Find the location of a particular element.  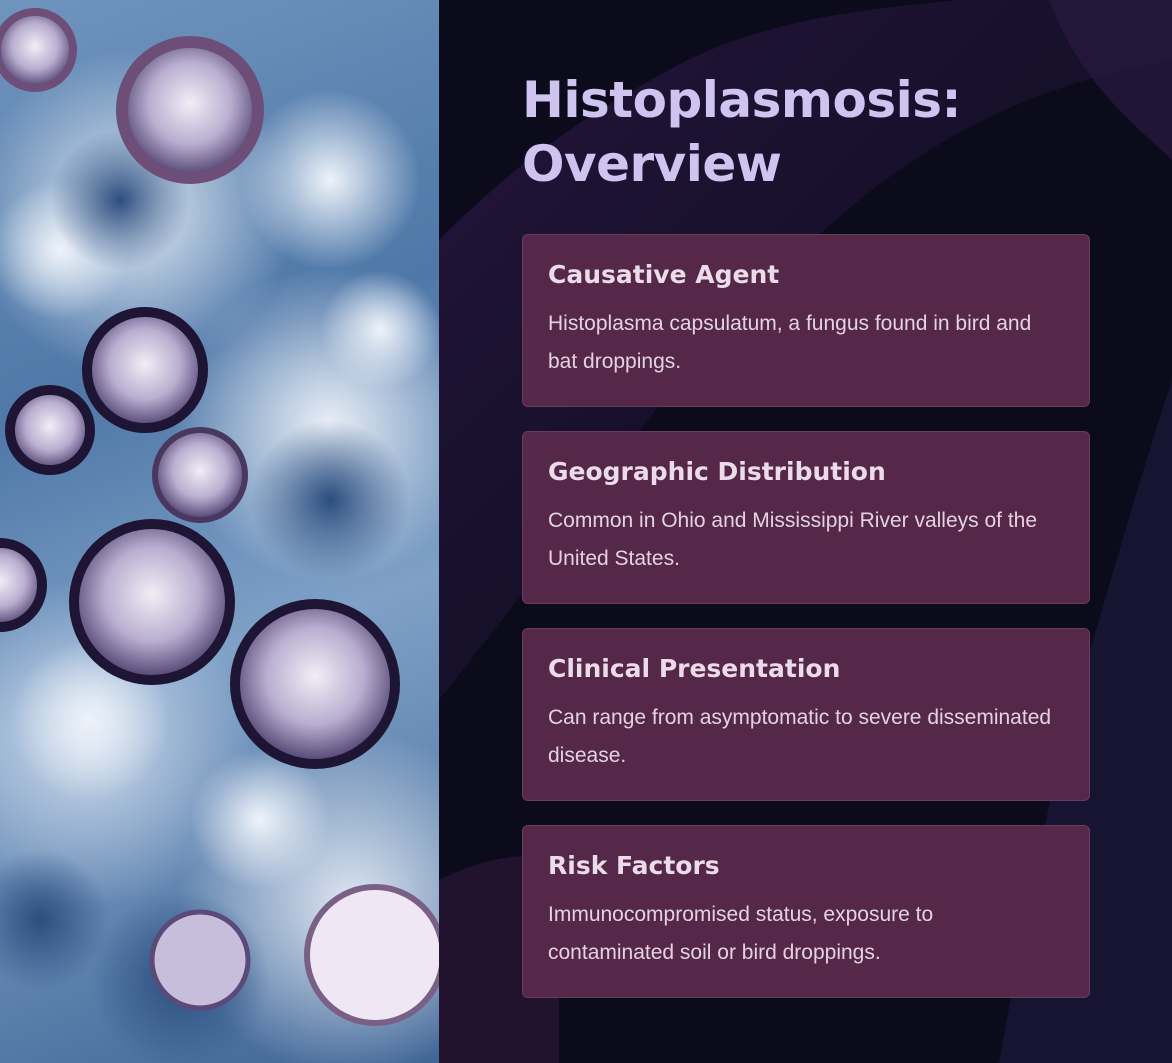

slide-title: Histoplasmosis: Overview is located at coordinates (742, 132).